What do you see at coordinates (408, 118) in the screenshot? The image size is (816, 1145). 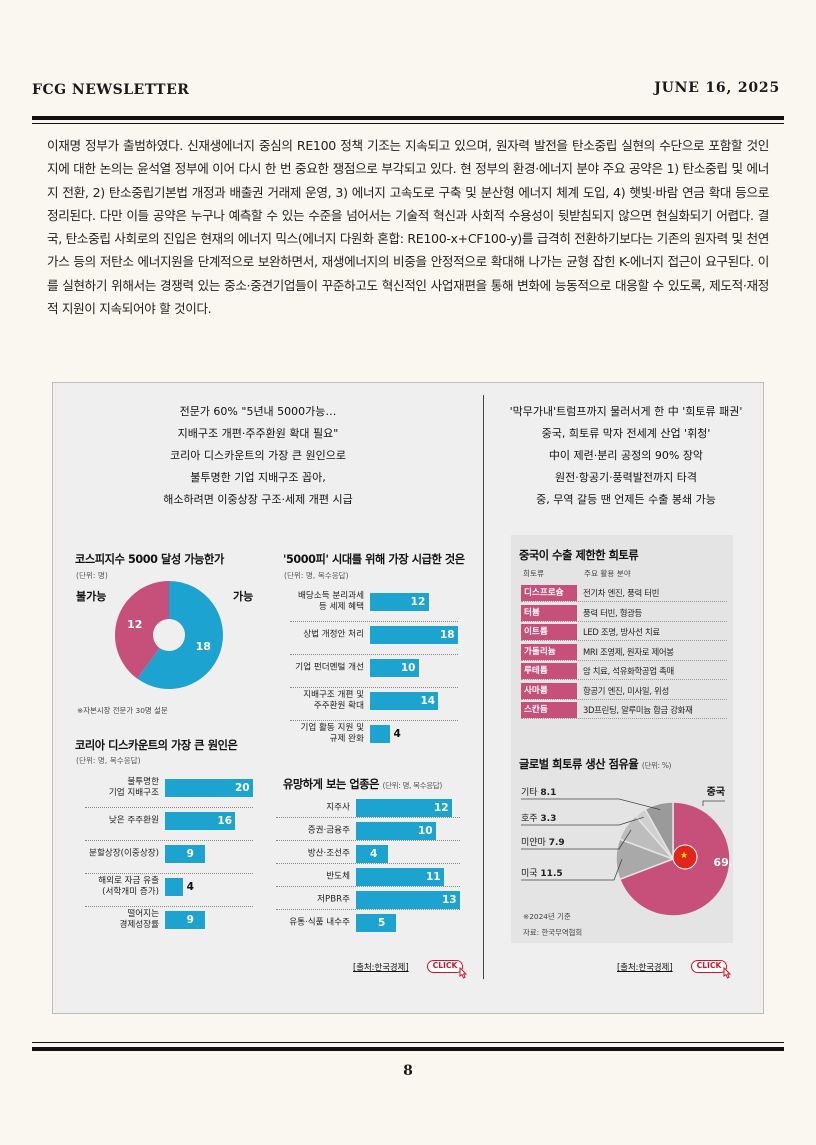 I see `header-rule-thick` at bounding box center [408, 118].